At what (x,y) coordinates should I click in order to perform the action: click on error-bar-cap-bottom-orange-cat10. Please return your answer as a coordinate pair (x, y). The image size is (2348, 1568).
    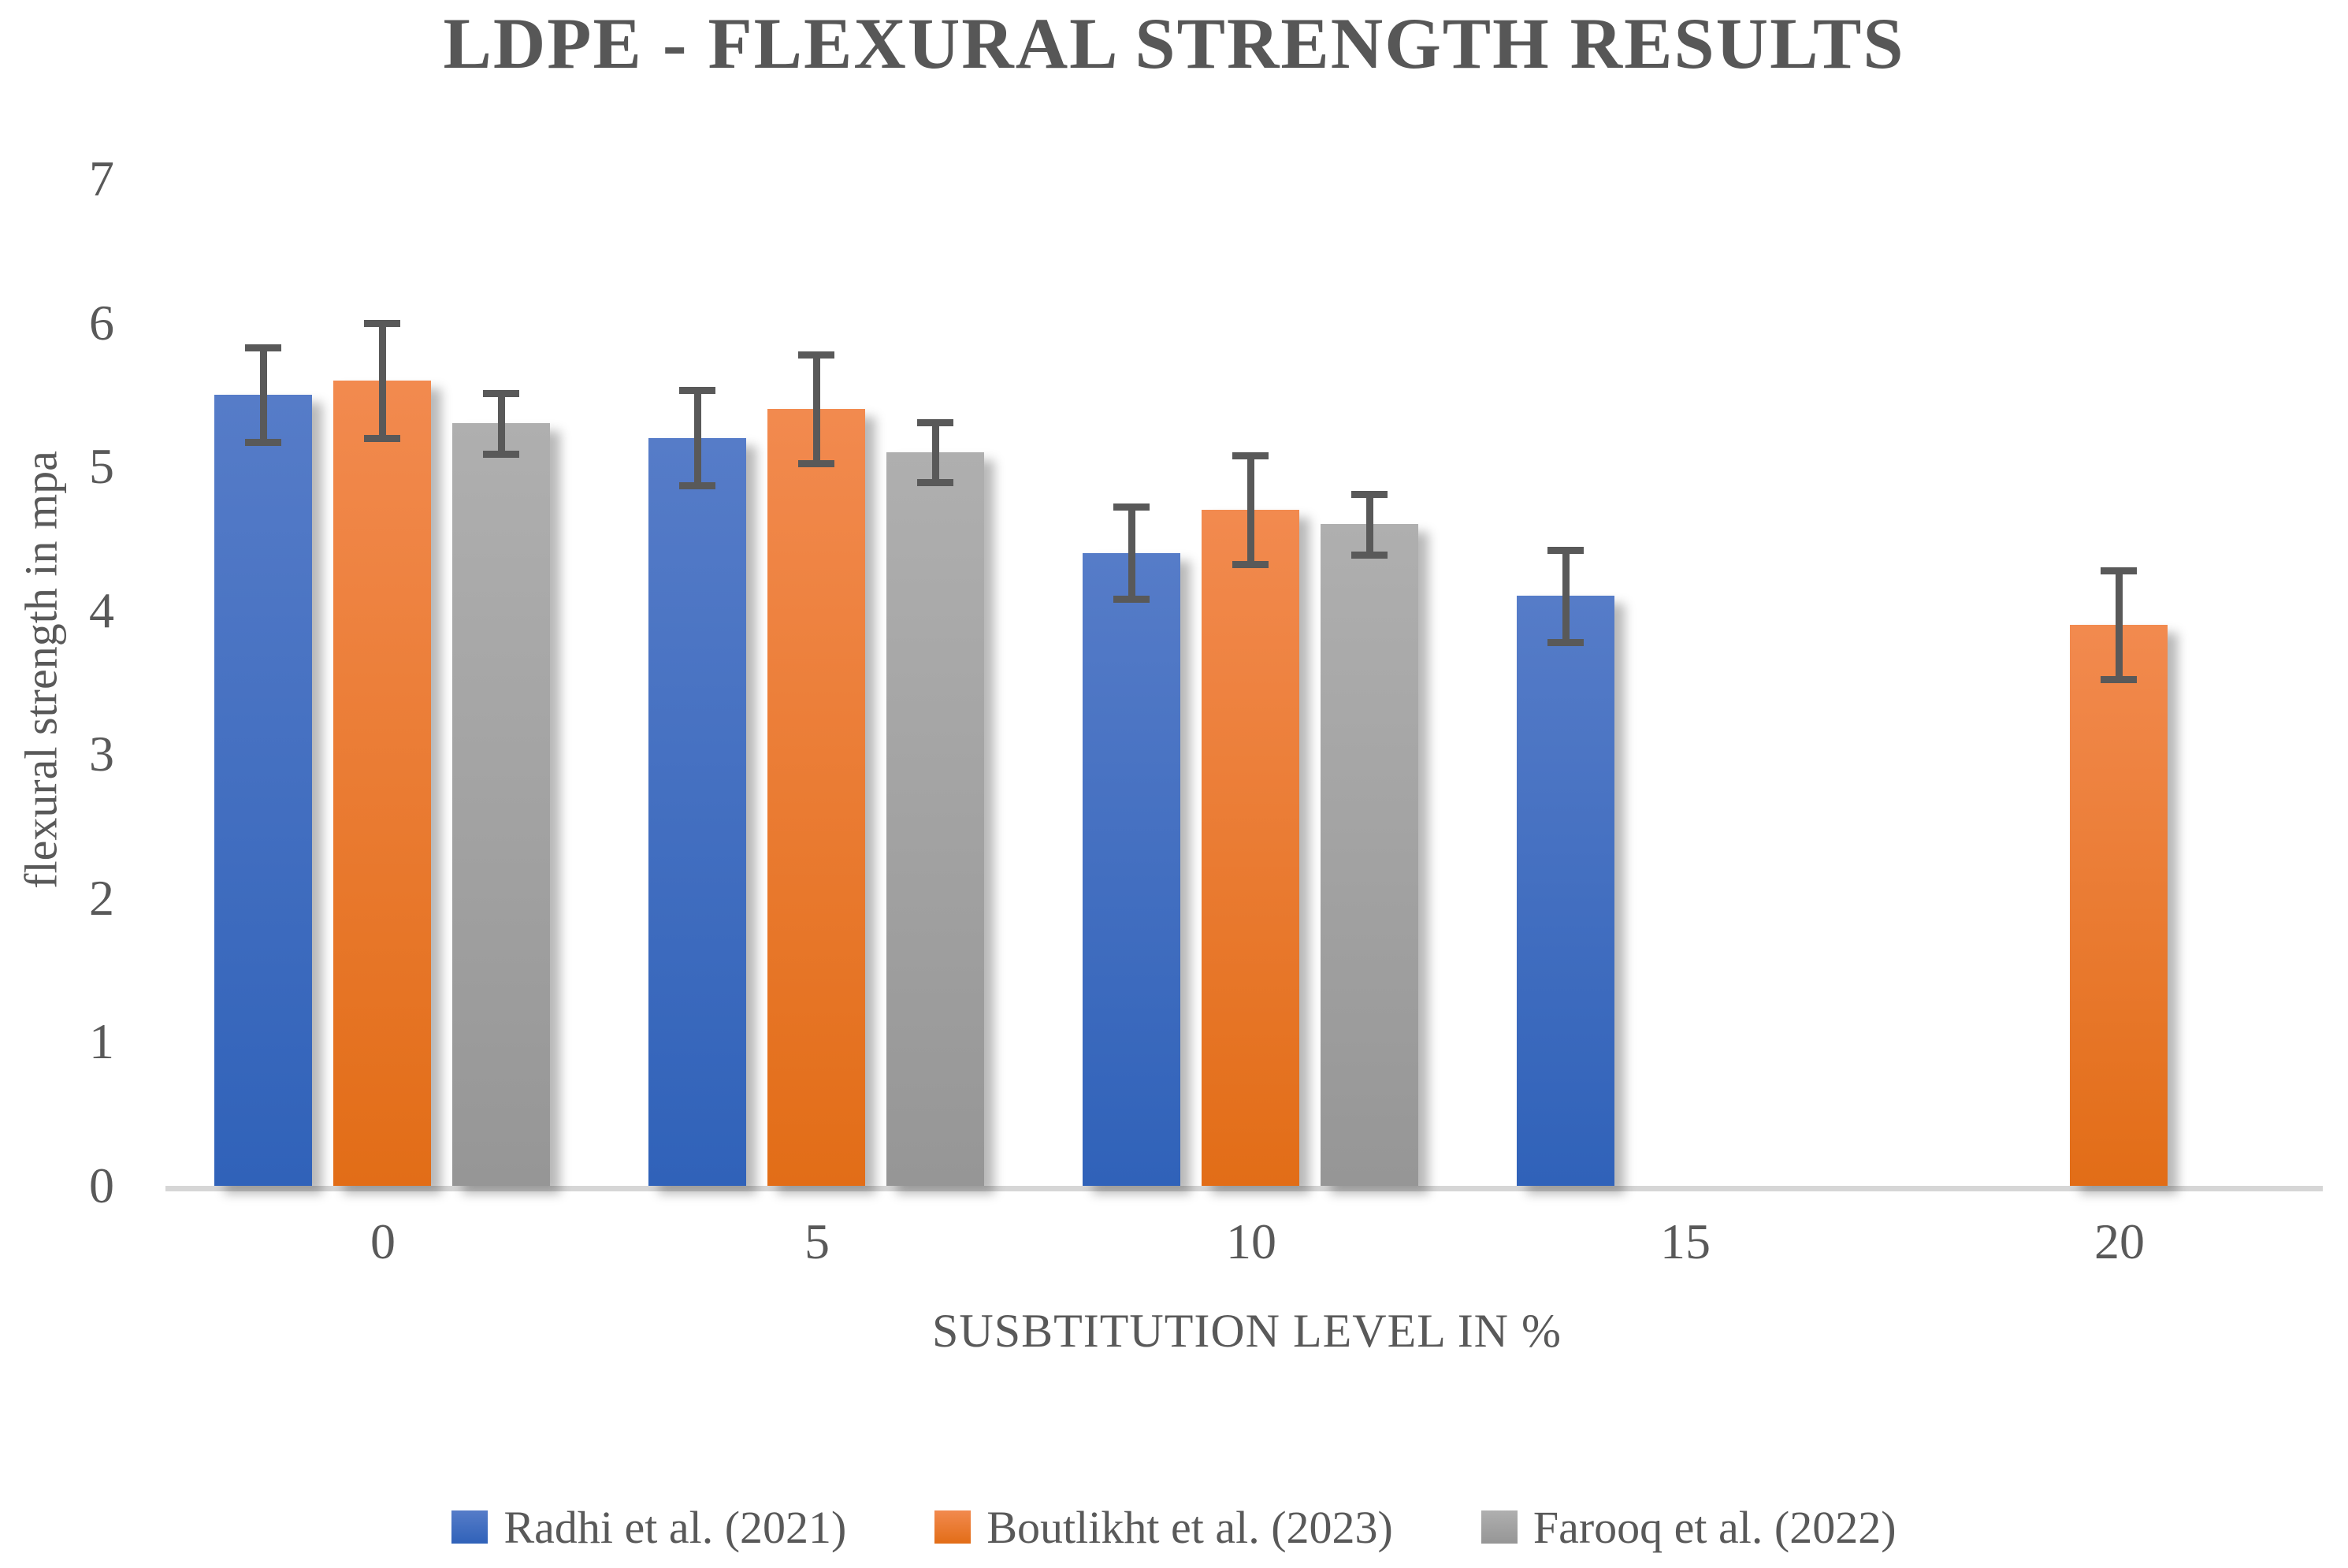
    Looking at the image, I should click on (1250, 565).